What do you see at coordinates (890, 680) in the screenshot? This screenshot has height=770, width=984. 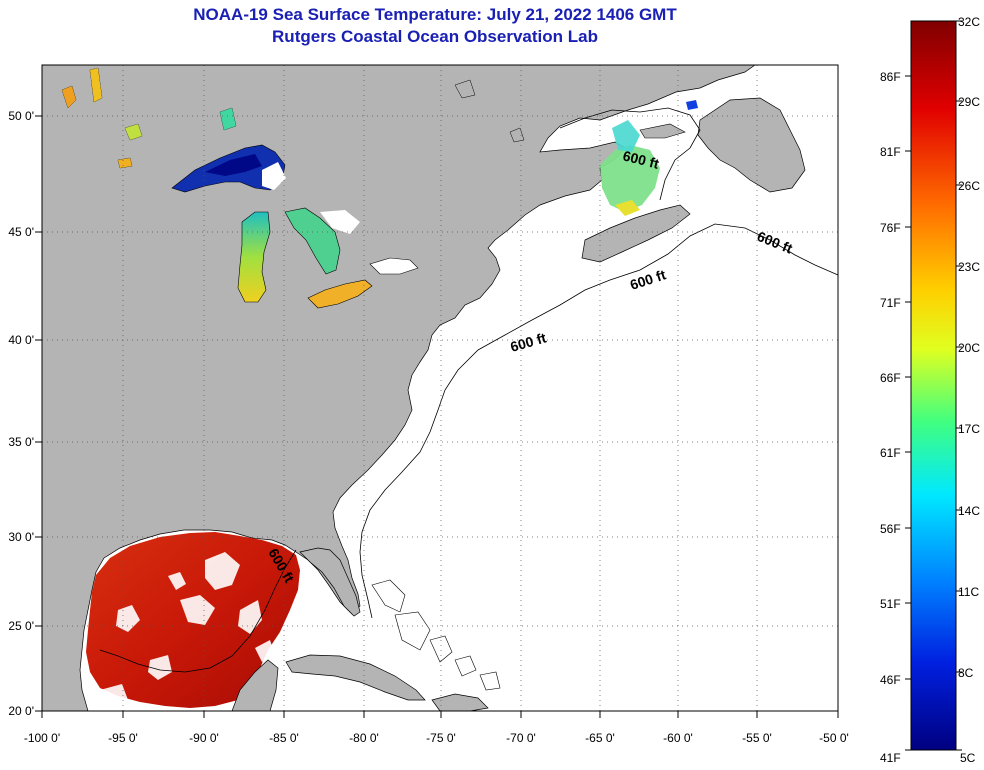 I see `fahrenheit-label: 46F` at bounding box center [890, 680].